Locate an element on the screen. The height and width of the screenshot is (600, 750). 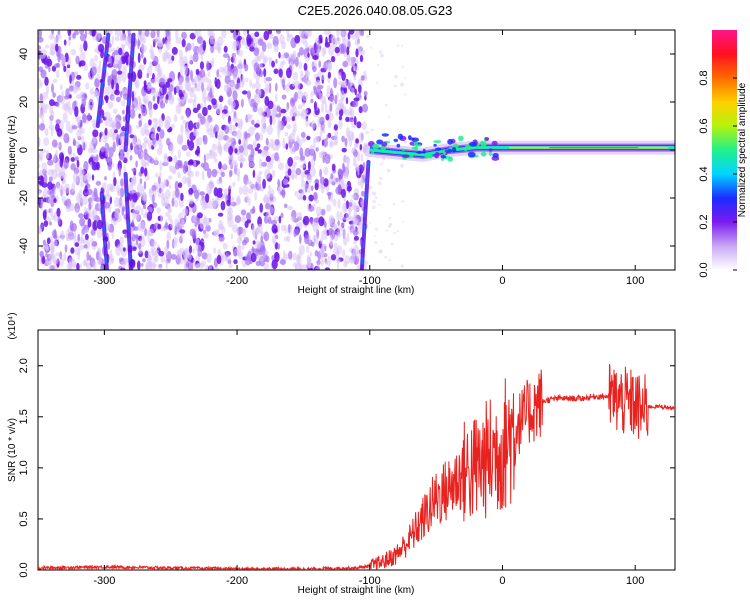
streak-4-core is located at coordinates (128, 221).